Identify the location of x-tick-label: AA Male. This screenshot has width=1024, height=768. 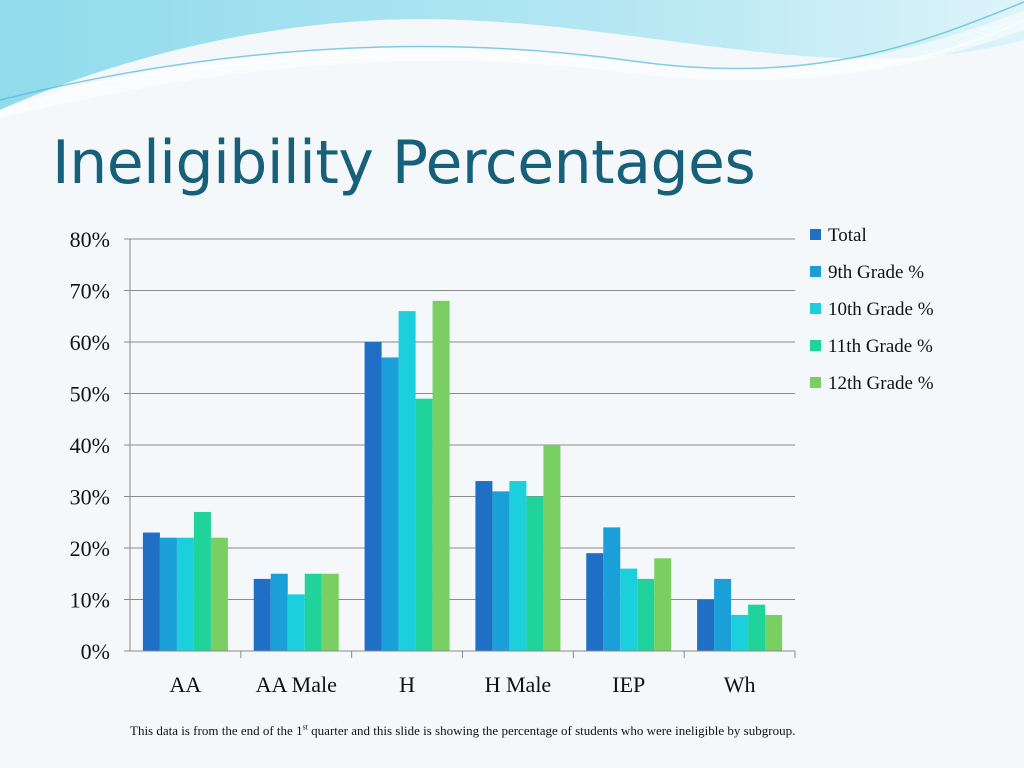
(296, 684).